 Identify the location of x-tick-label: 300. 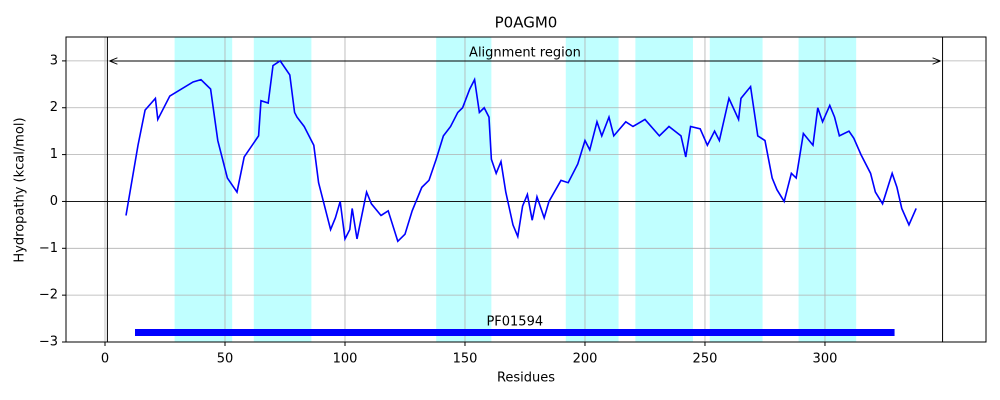
(825, 359).